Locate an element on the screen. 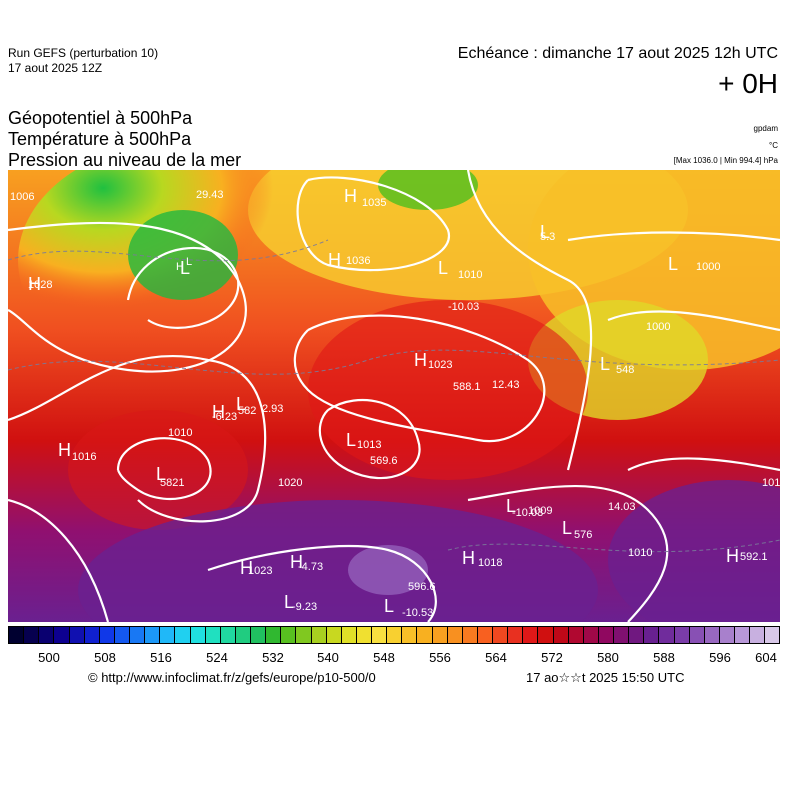 This screenshot has width=788, height=789. colorbar-tick-label: 596 is located at coordinates (720, 657).